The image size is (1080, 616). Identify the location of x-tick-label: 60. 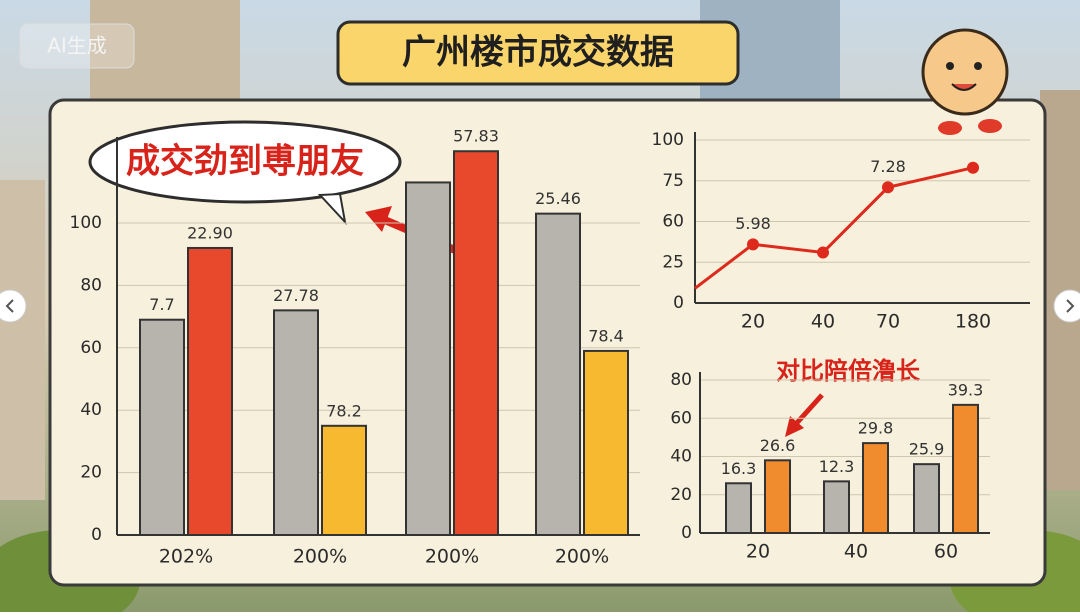
(946, 552).